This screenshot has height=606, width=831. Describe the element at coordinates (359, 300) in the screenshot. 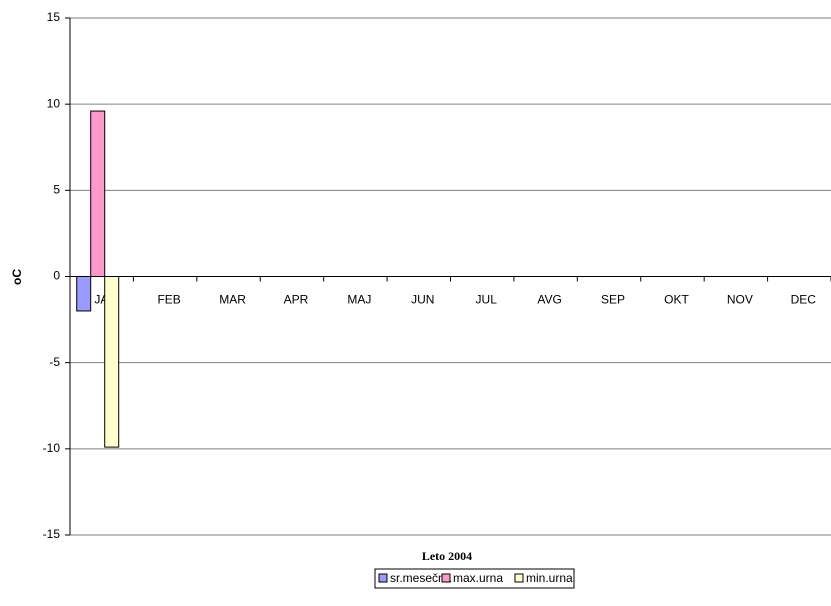

I see `x-tick-label: MAJ` at that location.